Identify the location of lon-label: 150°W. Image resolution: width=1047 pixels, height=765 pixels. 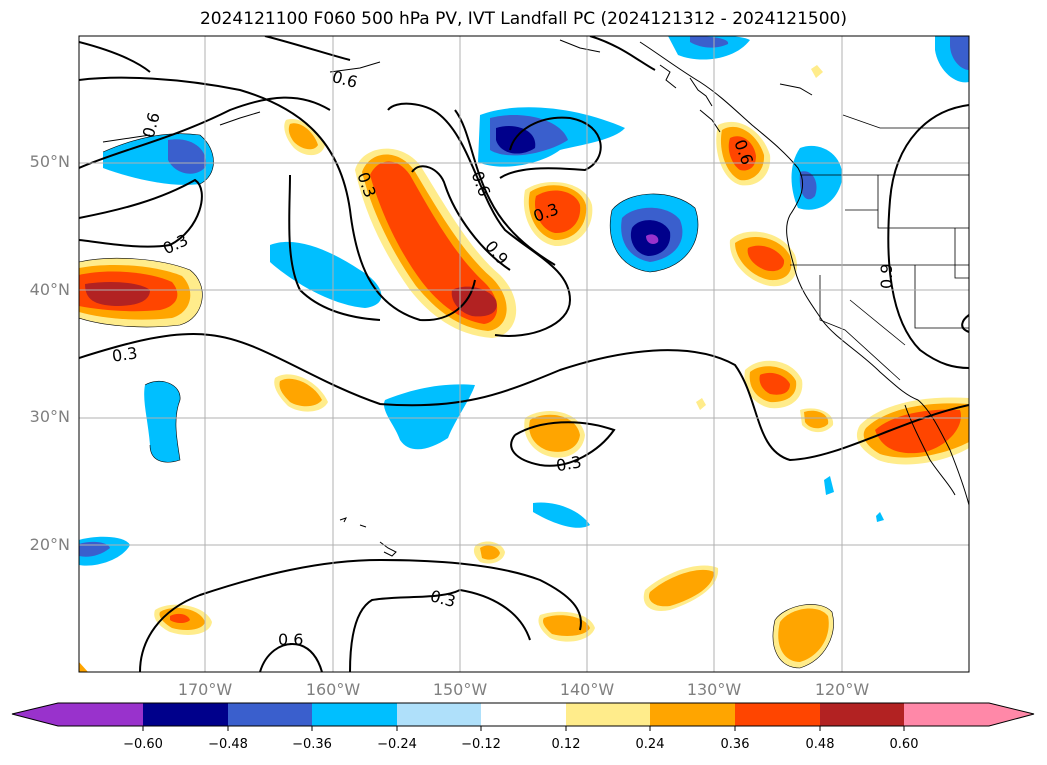
(460, 689).